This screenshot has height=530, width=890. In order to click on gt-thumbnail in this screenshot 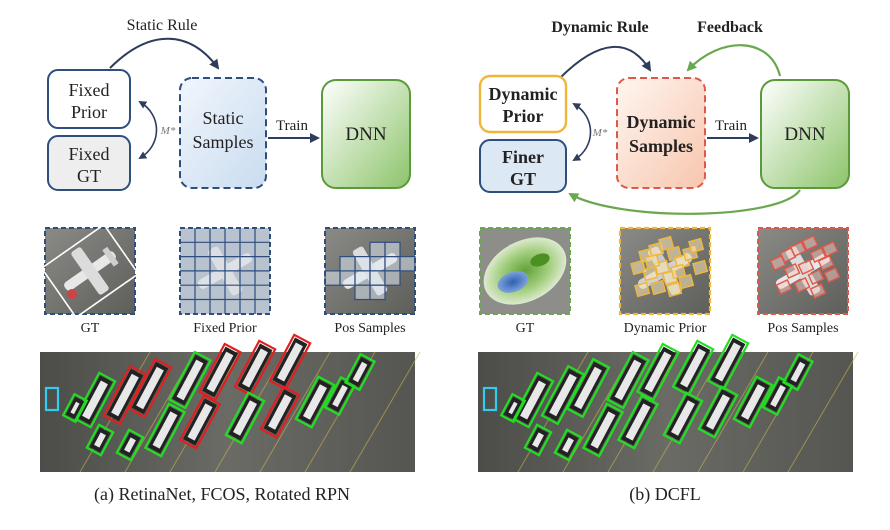, I will do `click(90, 271)`.